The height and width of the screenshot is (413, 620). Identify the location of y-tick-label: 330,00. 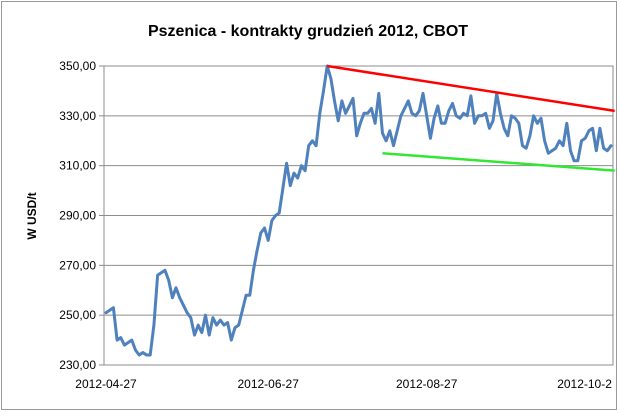
(77, 116).